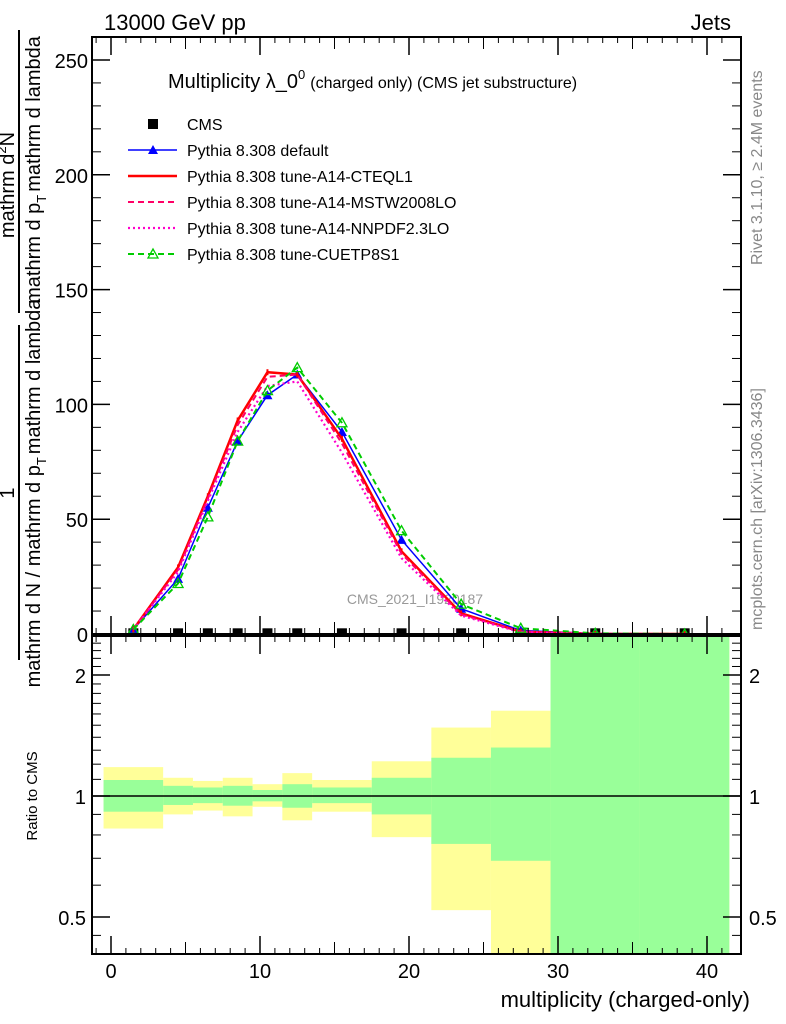  I want to click on x-tick-label: 40, so click(707, 972).